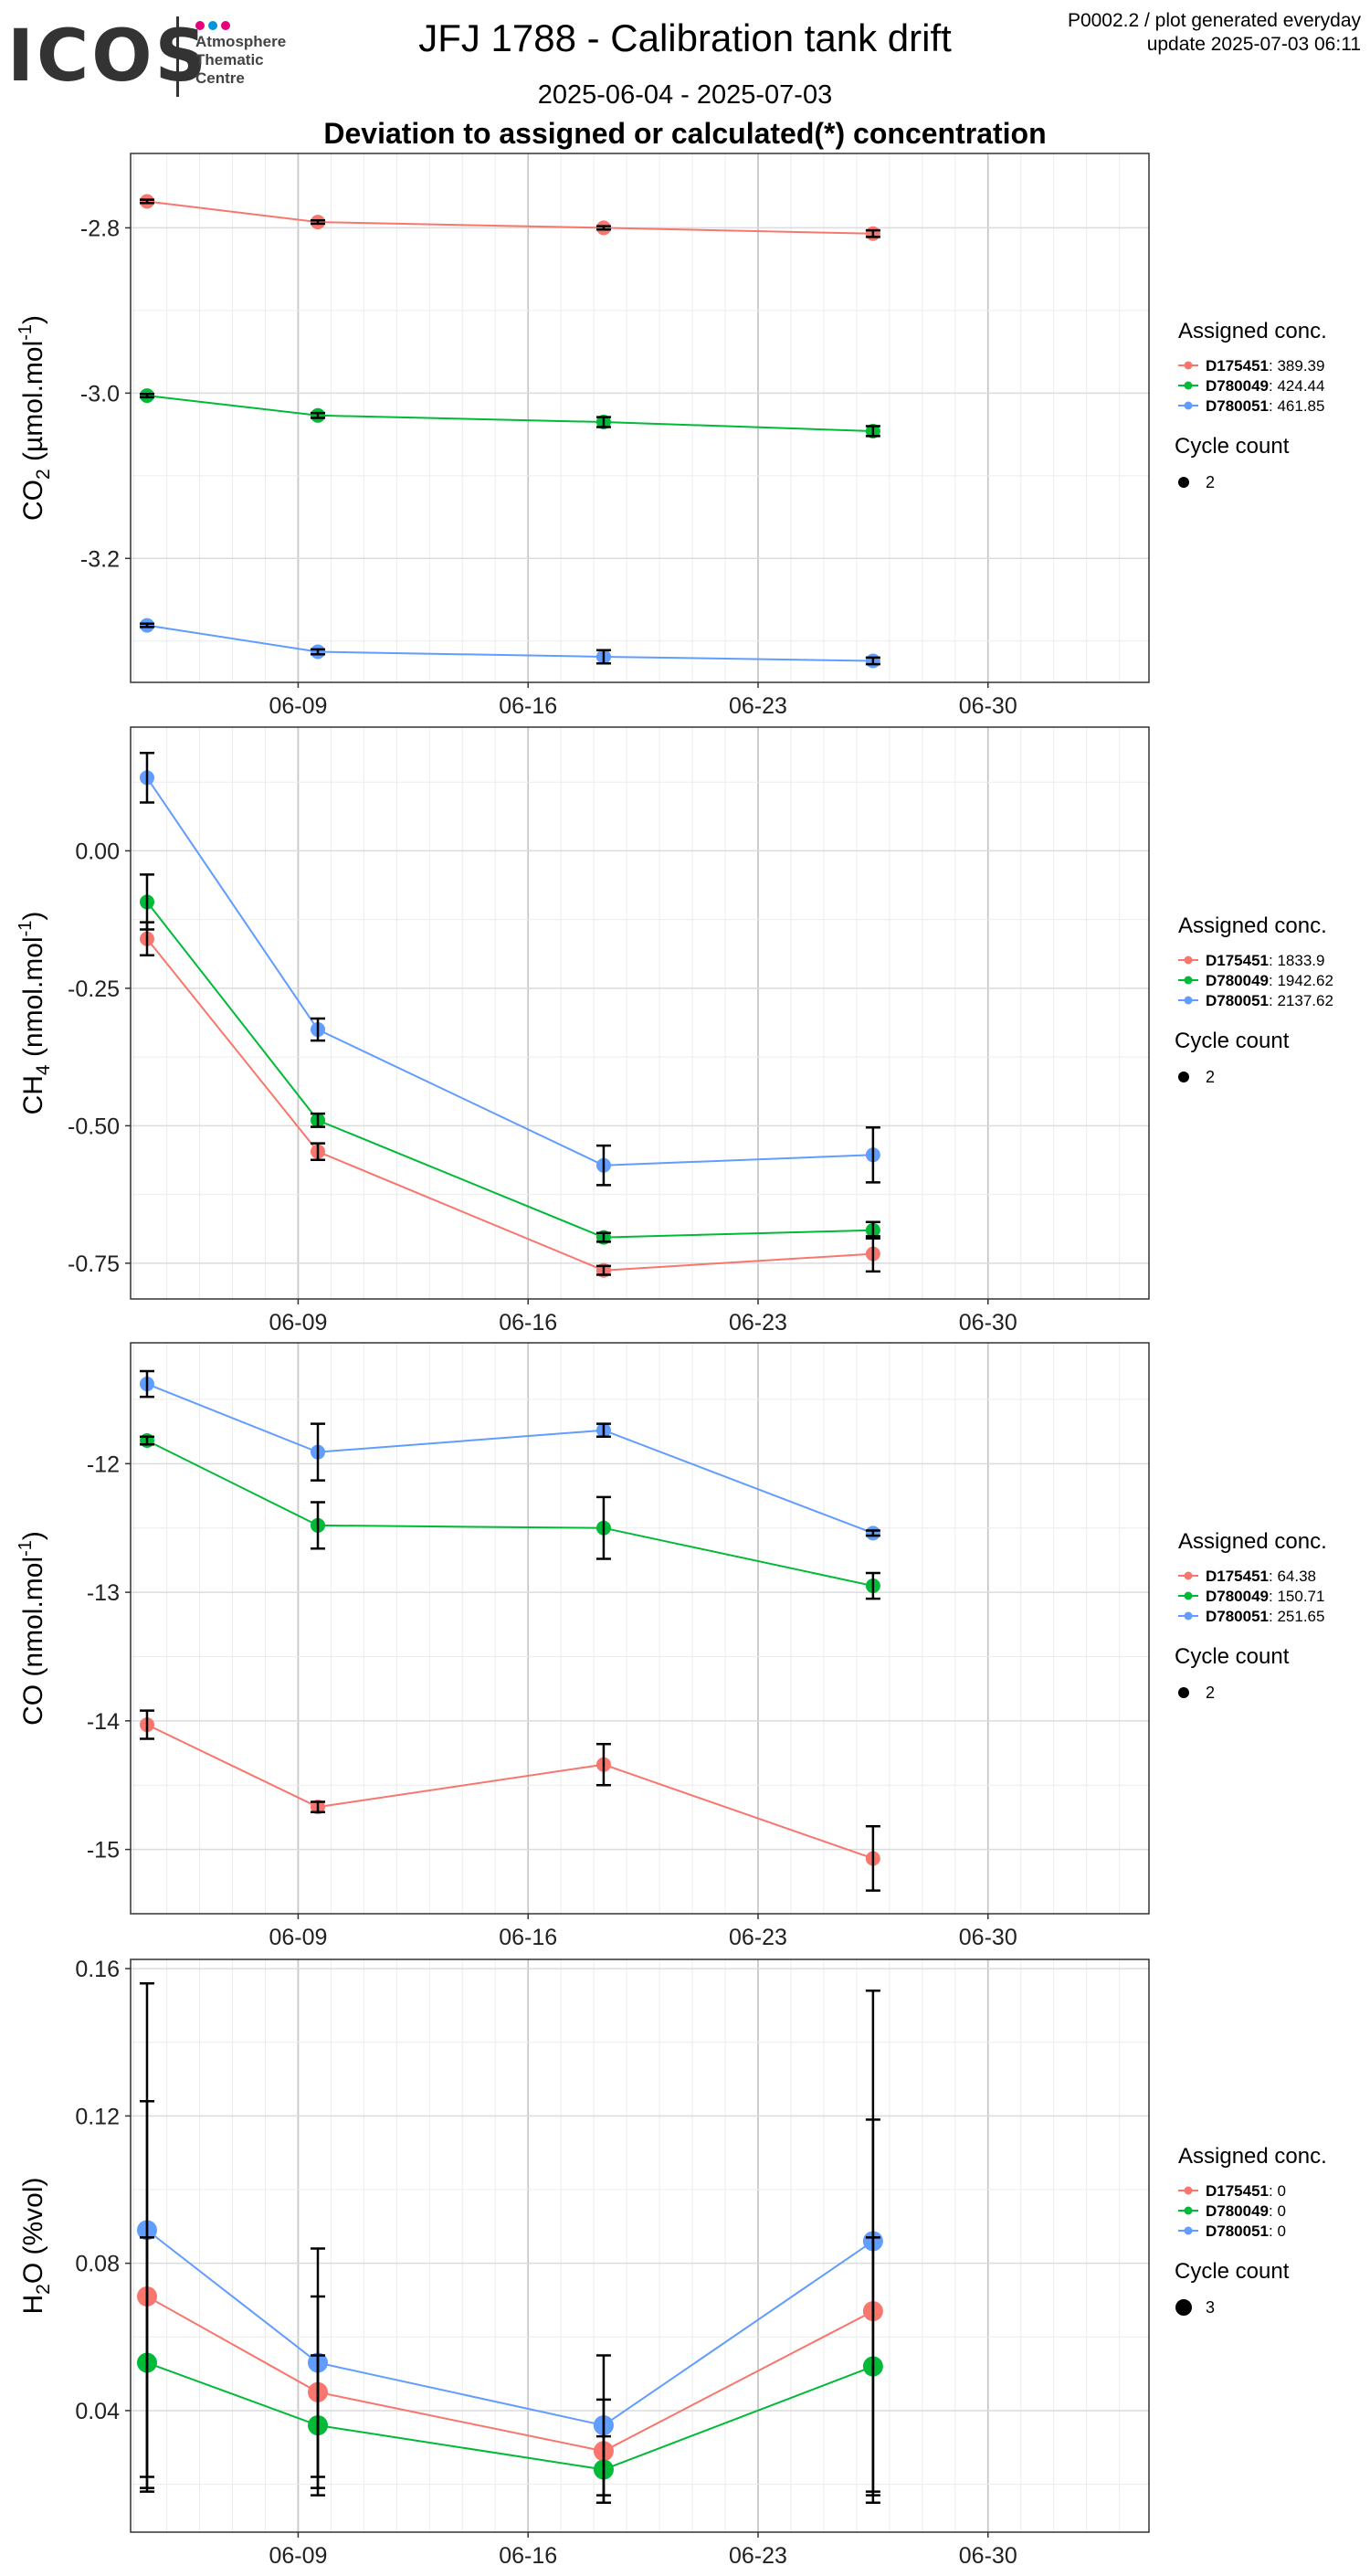 Image resolution: width=1370 pixels, height=2576 pixels. What do you see at coordinates (1269, 980) in the screenshot?
I see `legend-entry-D780049: D780049: 1942.62` at bounding box center [1269, 980].